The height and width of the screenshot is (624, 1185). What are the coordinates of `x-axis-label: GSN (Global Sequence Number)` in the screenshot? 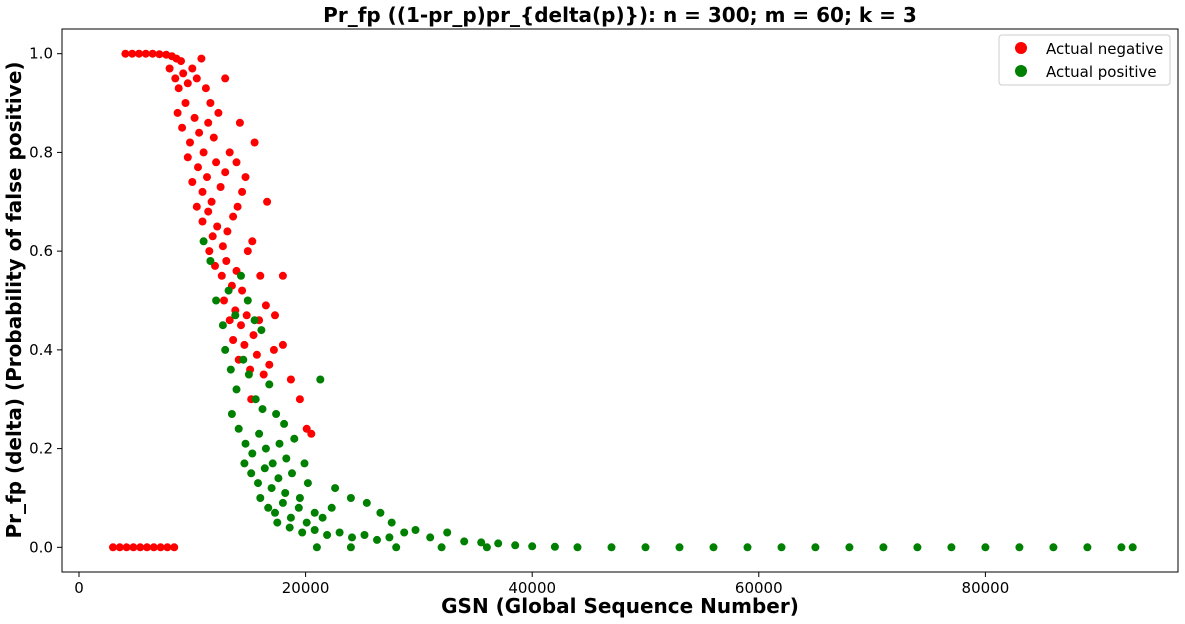 It's located at (620, 606).